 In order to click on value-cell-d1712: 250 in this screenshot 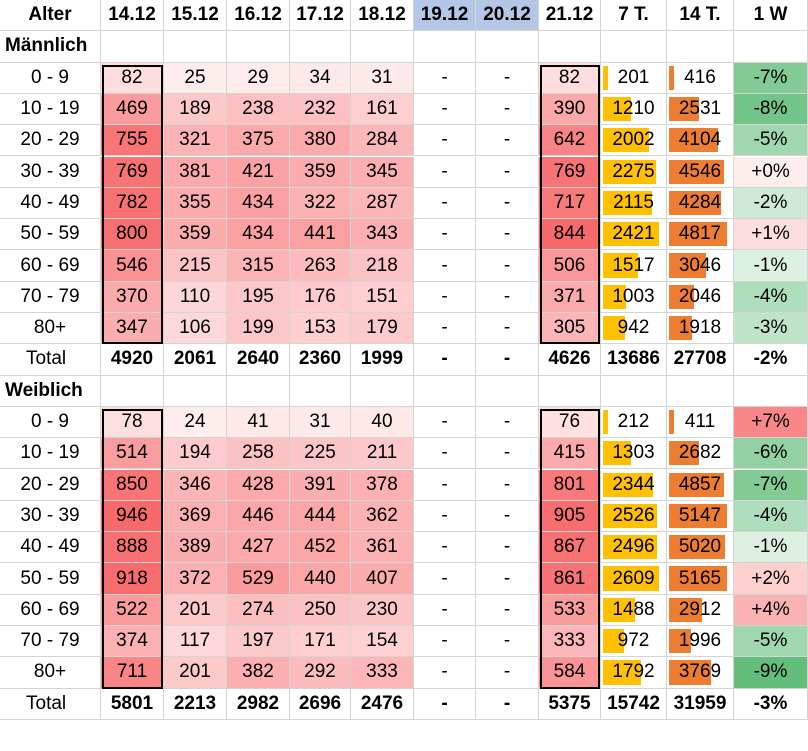, I will do `click(320, 610)`.